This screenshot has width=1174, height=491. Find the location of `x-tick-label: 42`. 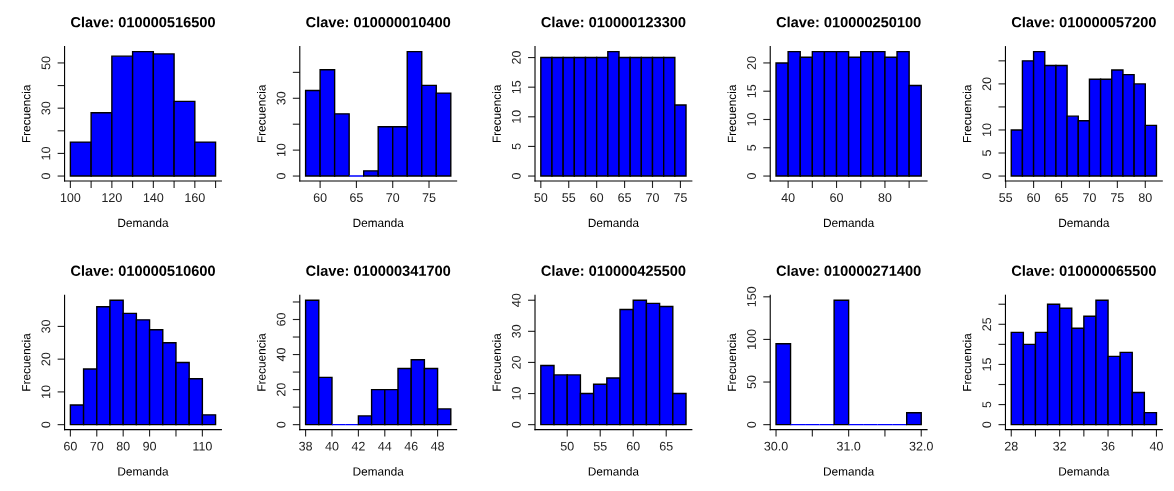

x-tick-label: 42 is located at coordinates (358, 446).